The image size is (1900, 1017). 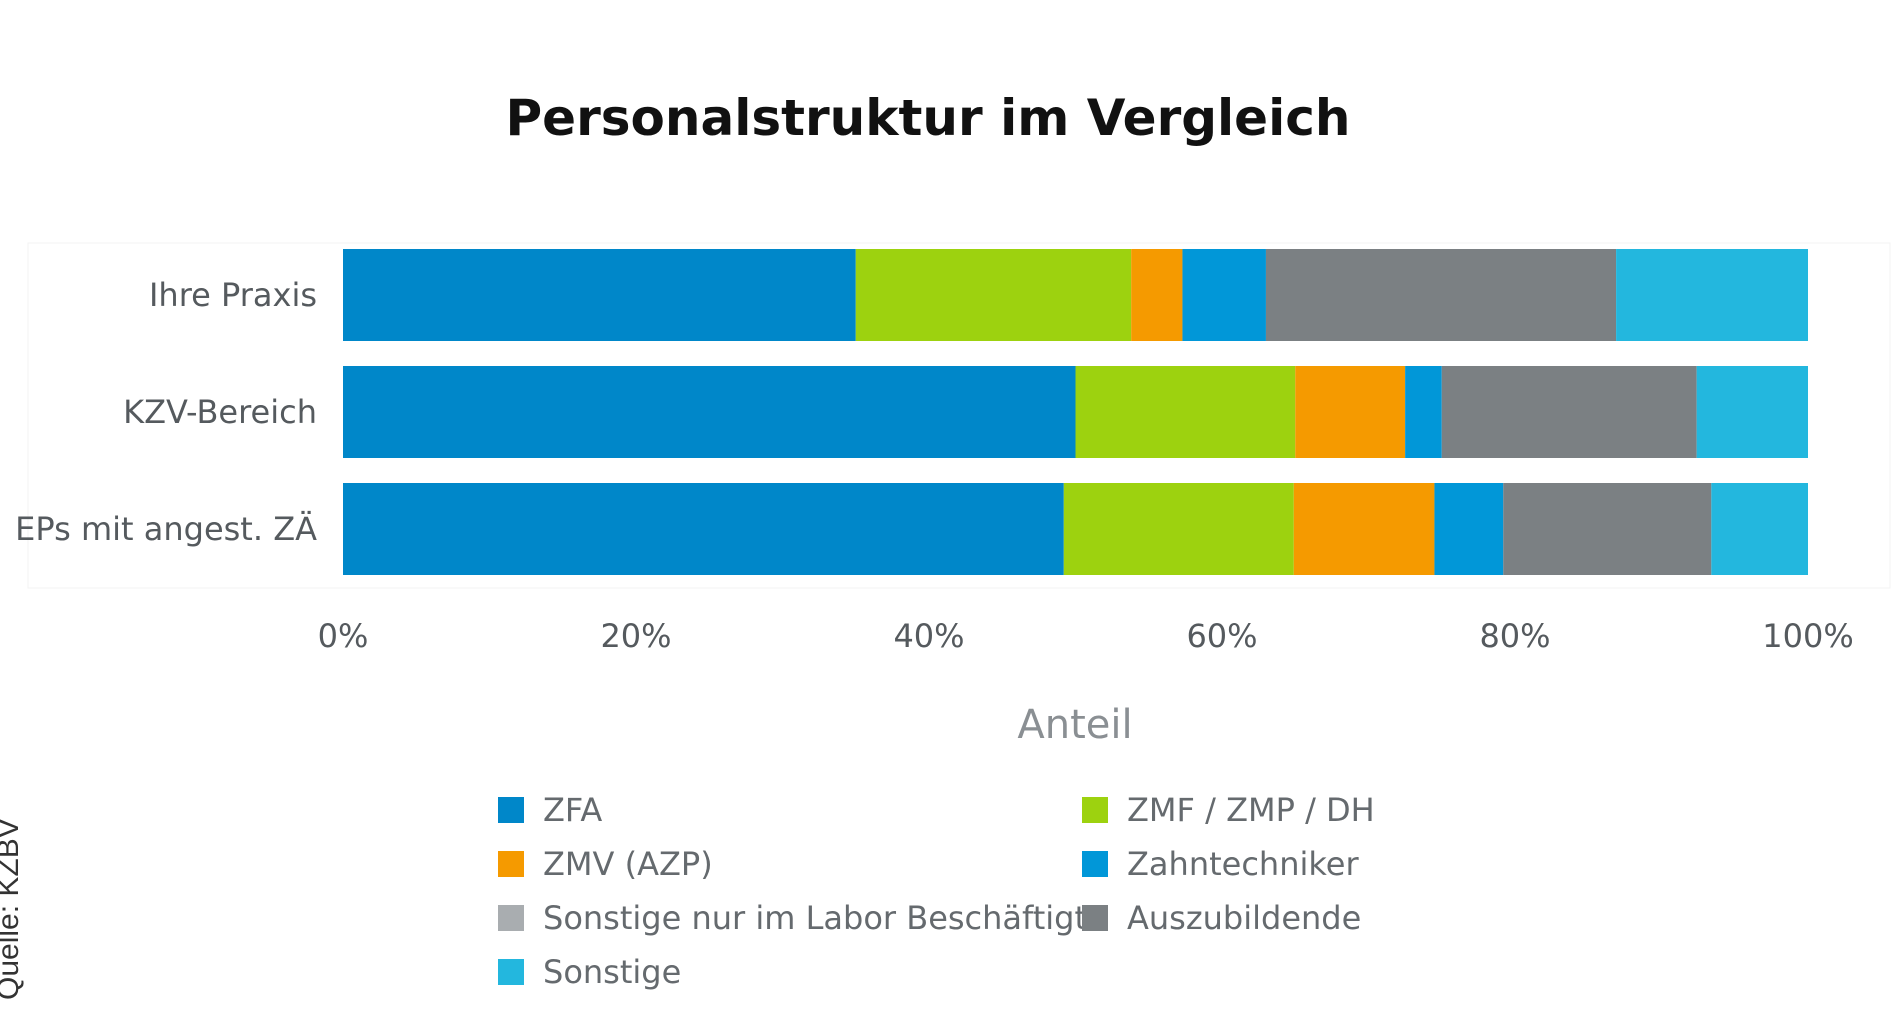 What do you see at coordinates (928, 636) in the screenshot?
I see `x-tick-label: 40%` at bounding box center [928, 636].